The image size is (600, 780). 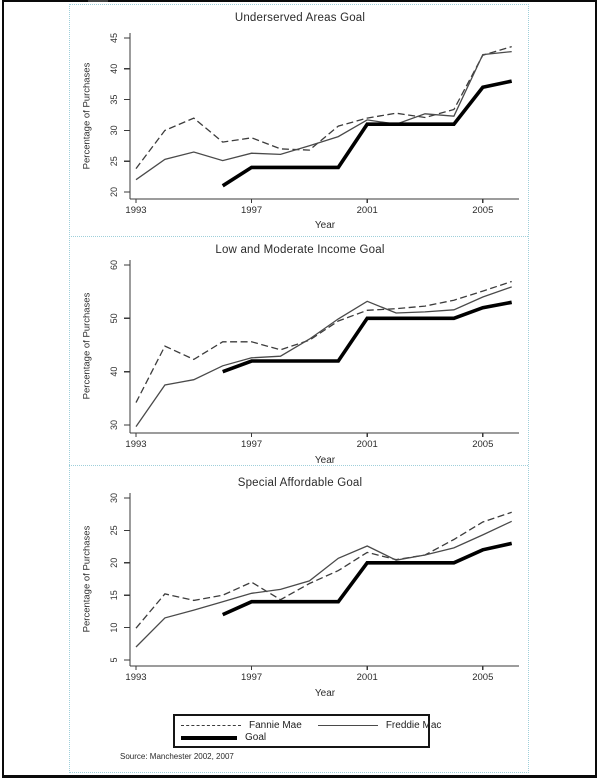 I want to click on legend-dashed-line-sample, so click(x=211, y=725).